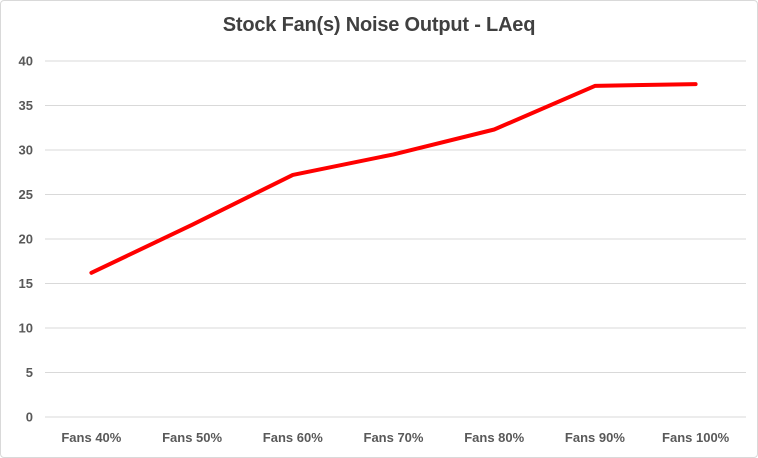 This screenshot has height=458, width=758. What do you see at coordinates (91, 437) in the screenshot?
I see `x-tick-label: Fans 40%` at bounding box center [91, 437].